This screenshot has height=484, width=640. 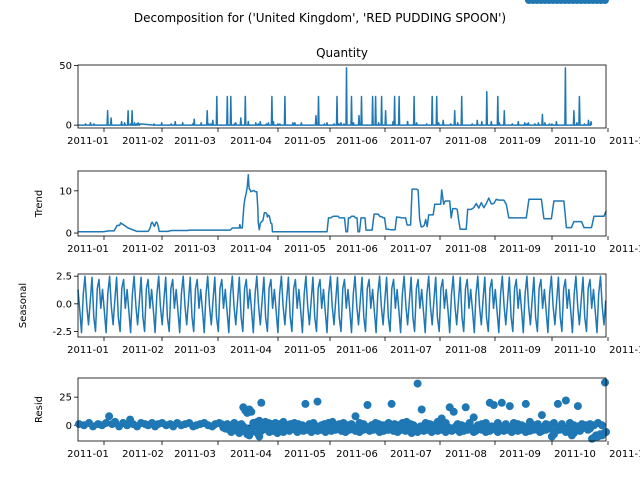 What do you see at coordinates (335, 96) in the screenshot?
I see `observed-series-line` at bounding box center [335, 96].